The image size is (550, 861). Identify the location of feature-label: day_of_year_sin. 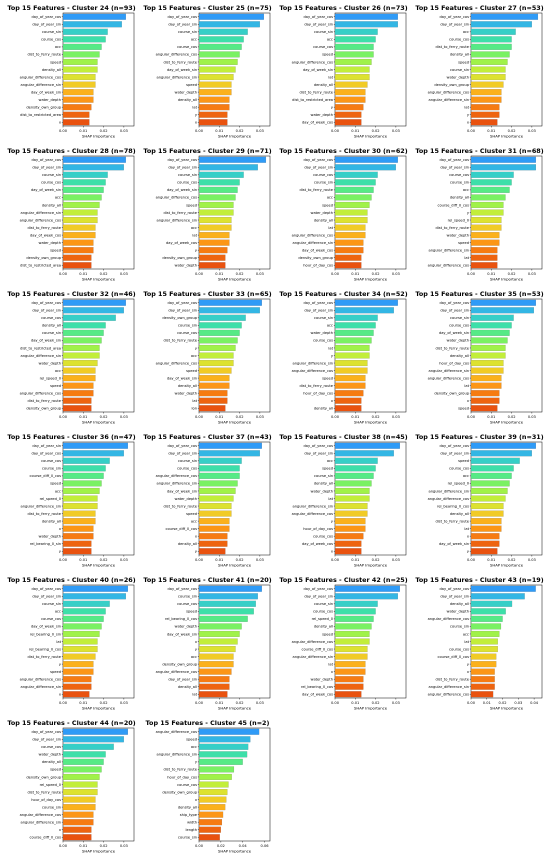
(318, 168).